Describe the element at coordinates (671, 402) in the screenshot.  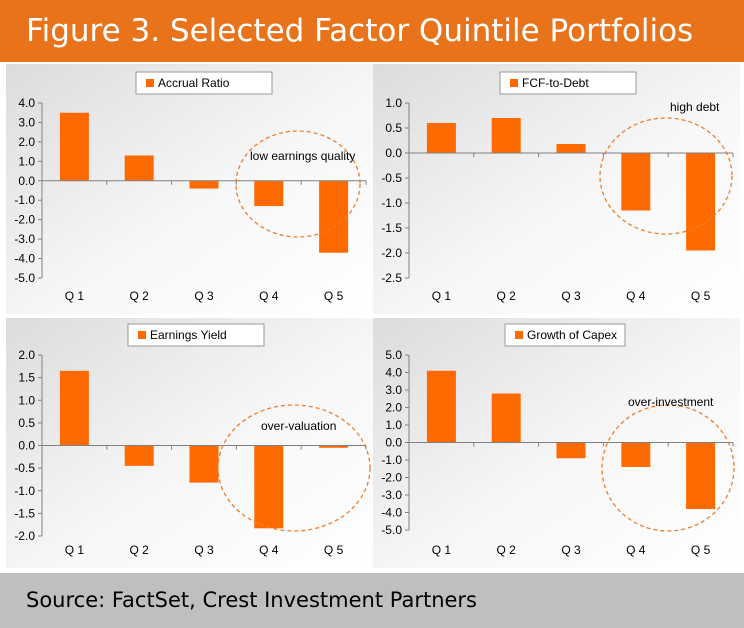
I see `annotation-label: over-investment` at that location.